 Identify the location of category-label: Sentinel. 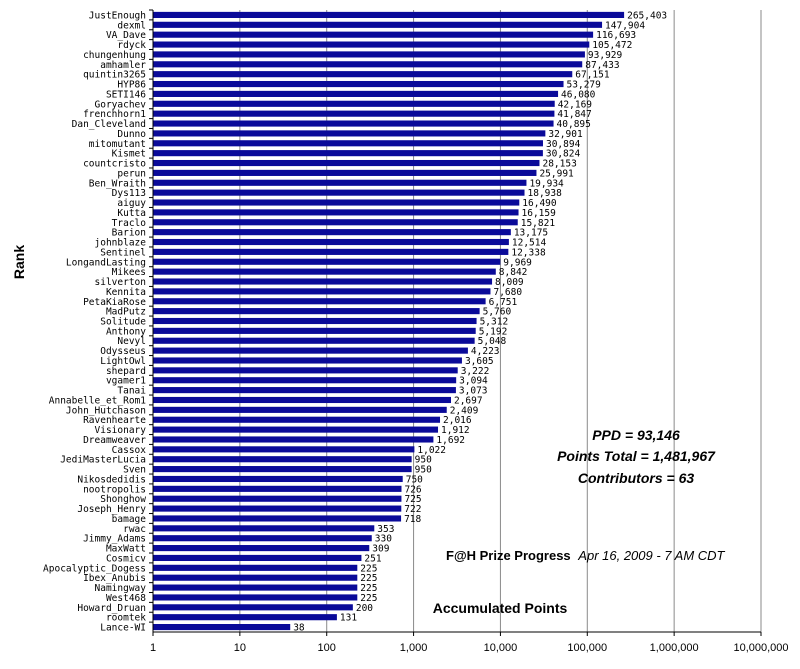
(123, 252).